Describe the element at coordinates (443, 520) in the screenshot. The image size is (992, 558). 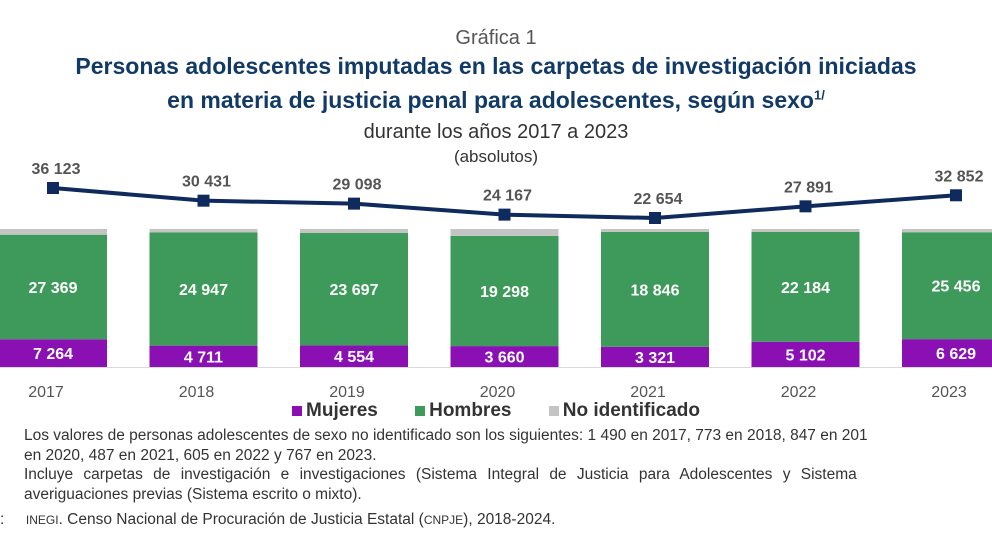
I see `source-abbr: CNPJE` at that location.